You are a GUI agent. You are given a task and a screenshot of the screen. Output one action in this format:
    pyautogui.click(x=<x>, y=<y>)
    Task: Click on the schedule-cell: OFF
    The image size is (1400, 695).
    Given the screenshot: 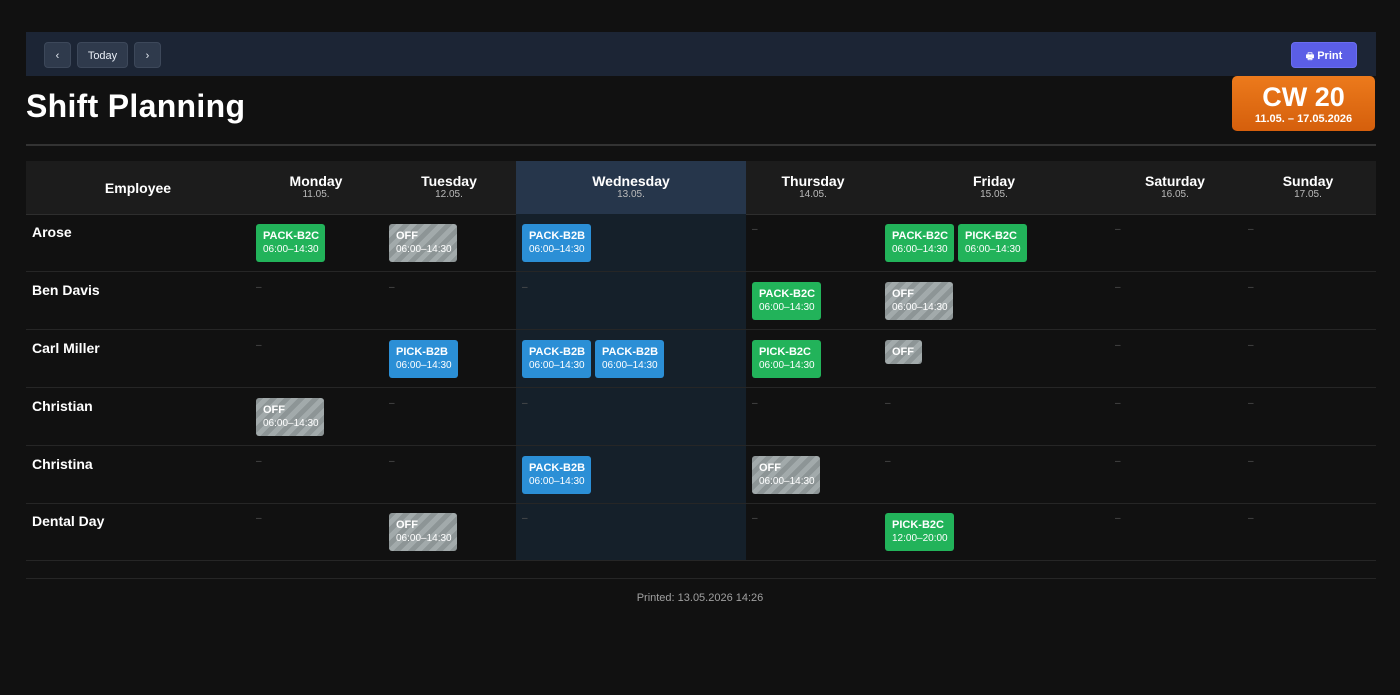 What is the action you would take?
    pyautogui.click(x=995, y=360)
    